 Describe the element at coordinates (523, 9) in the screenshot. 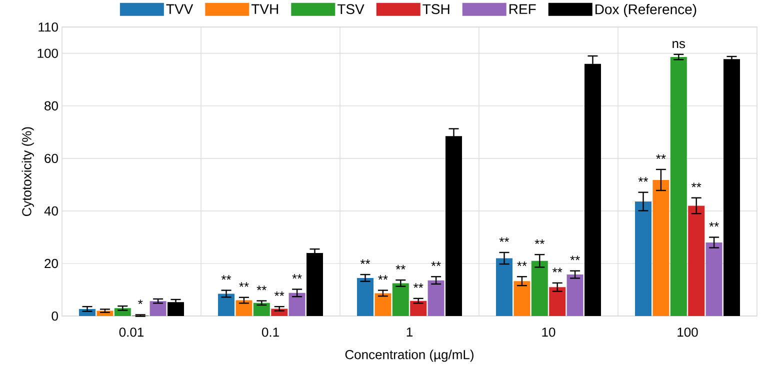

I see `legend-label: REF` at that location.